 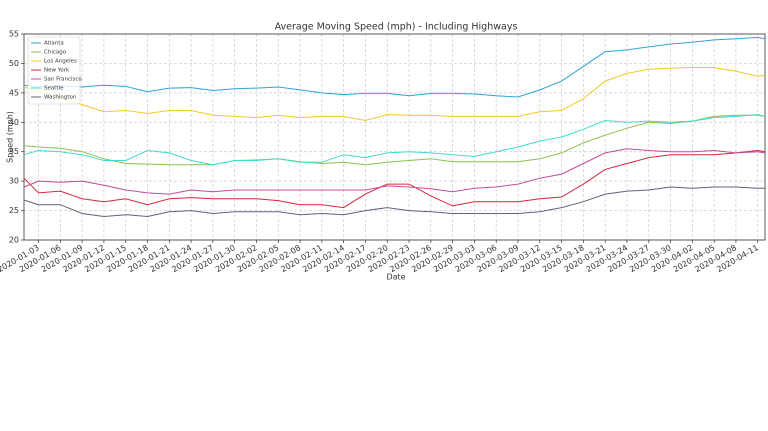 What do you see at coordinates (14, 92) in the screenshot?
I see `y-tick-label: 45` at bounding box center [14, 92].